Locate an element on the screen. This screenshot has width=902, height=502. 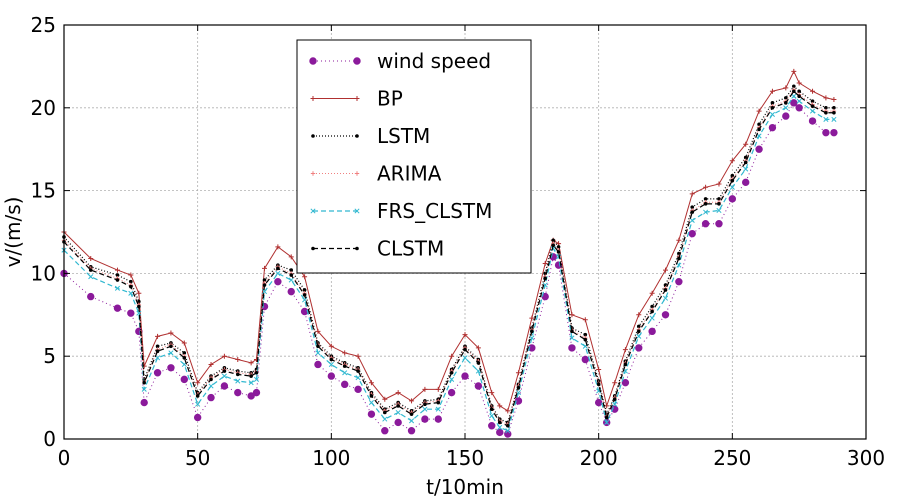
y-tick-label: 20 is located at coordinates (43, 108).